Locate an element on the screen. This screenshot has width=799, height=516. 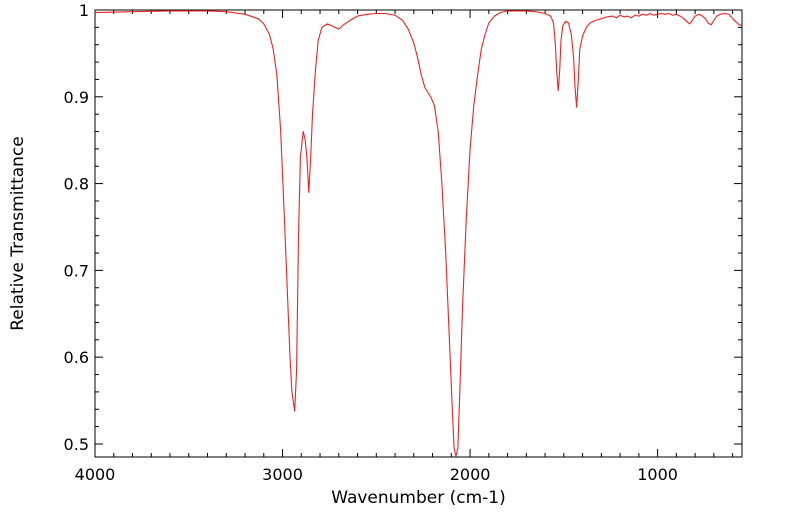
x-tick-label: 2000 is located at coordinates (470, 474).